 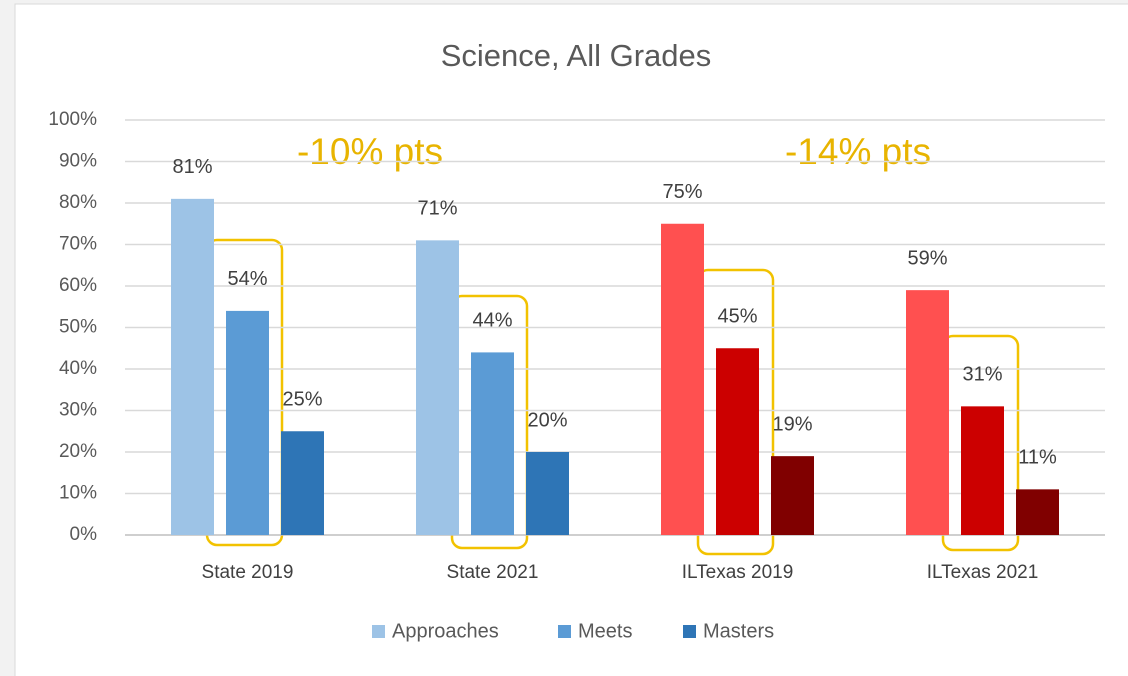 I want to click on data-label: 59%, so click(x=927, y=258).